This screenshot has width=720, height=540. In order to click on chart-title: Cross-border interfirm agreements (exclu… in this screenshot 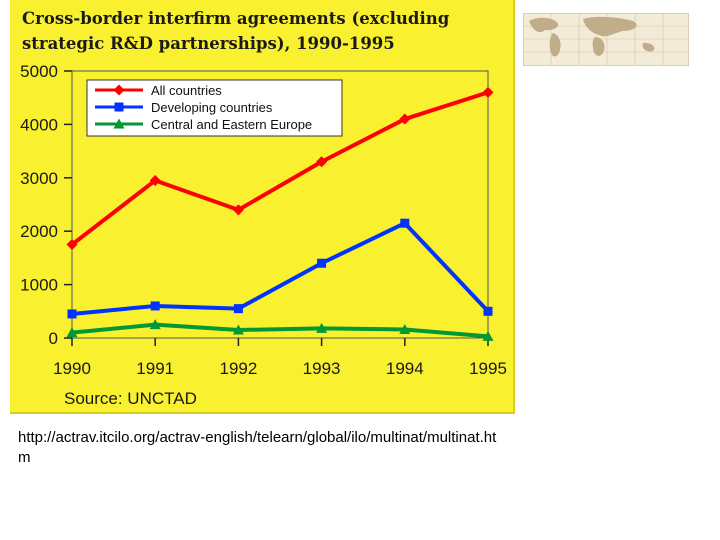, I will do `click(262, 31)`.